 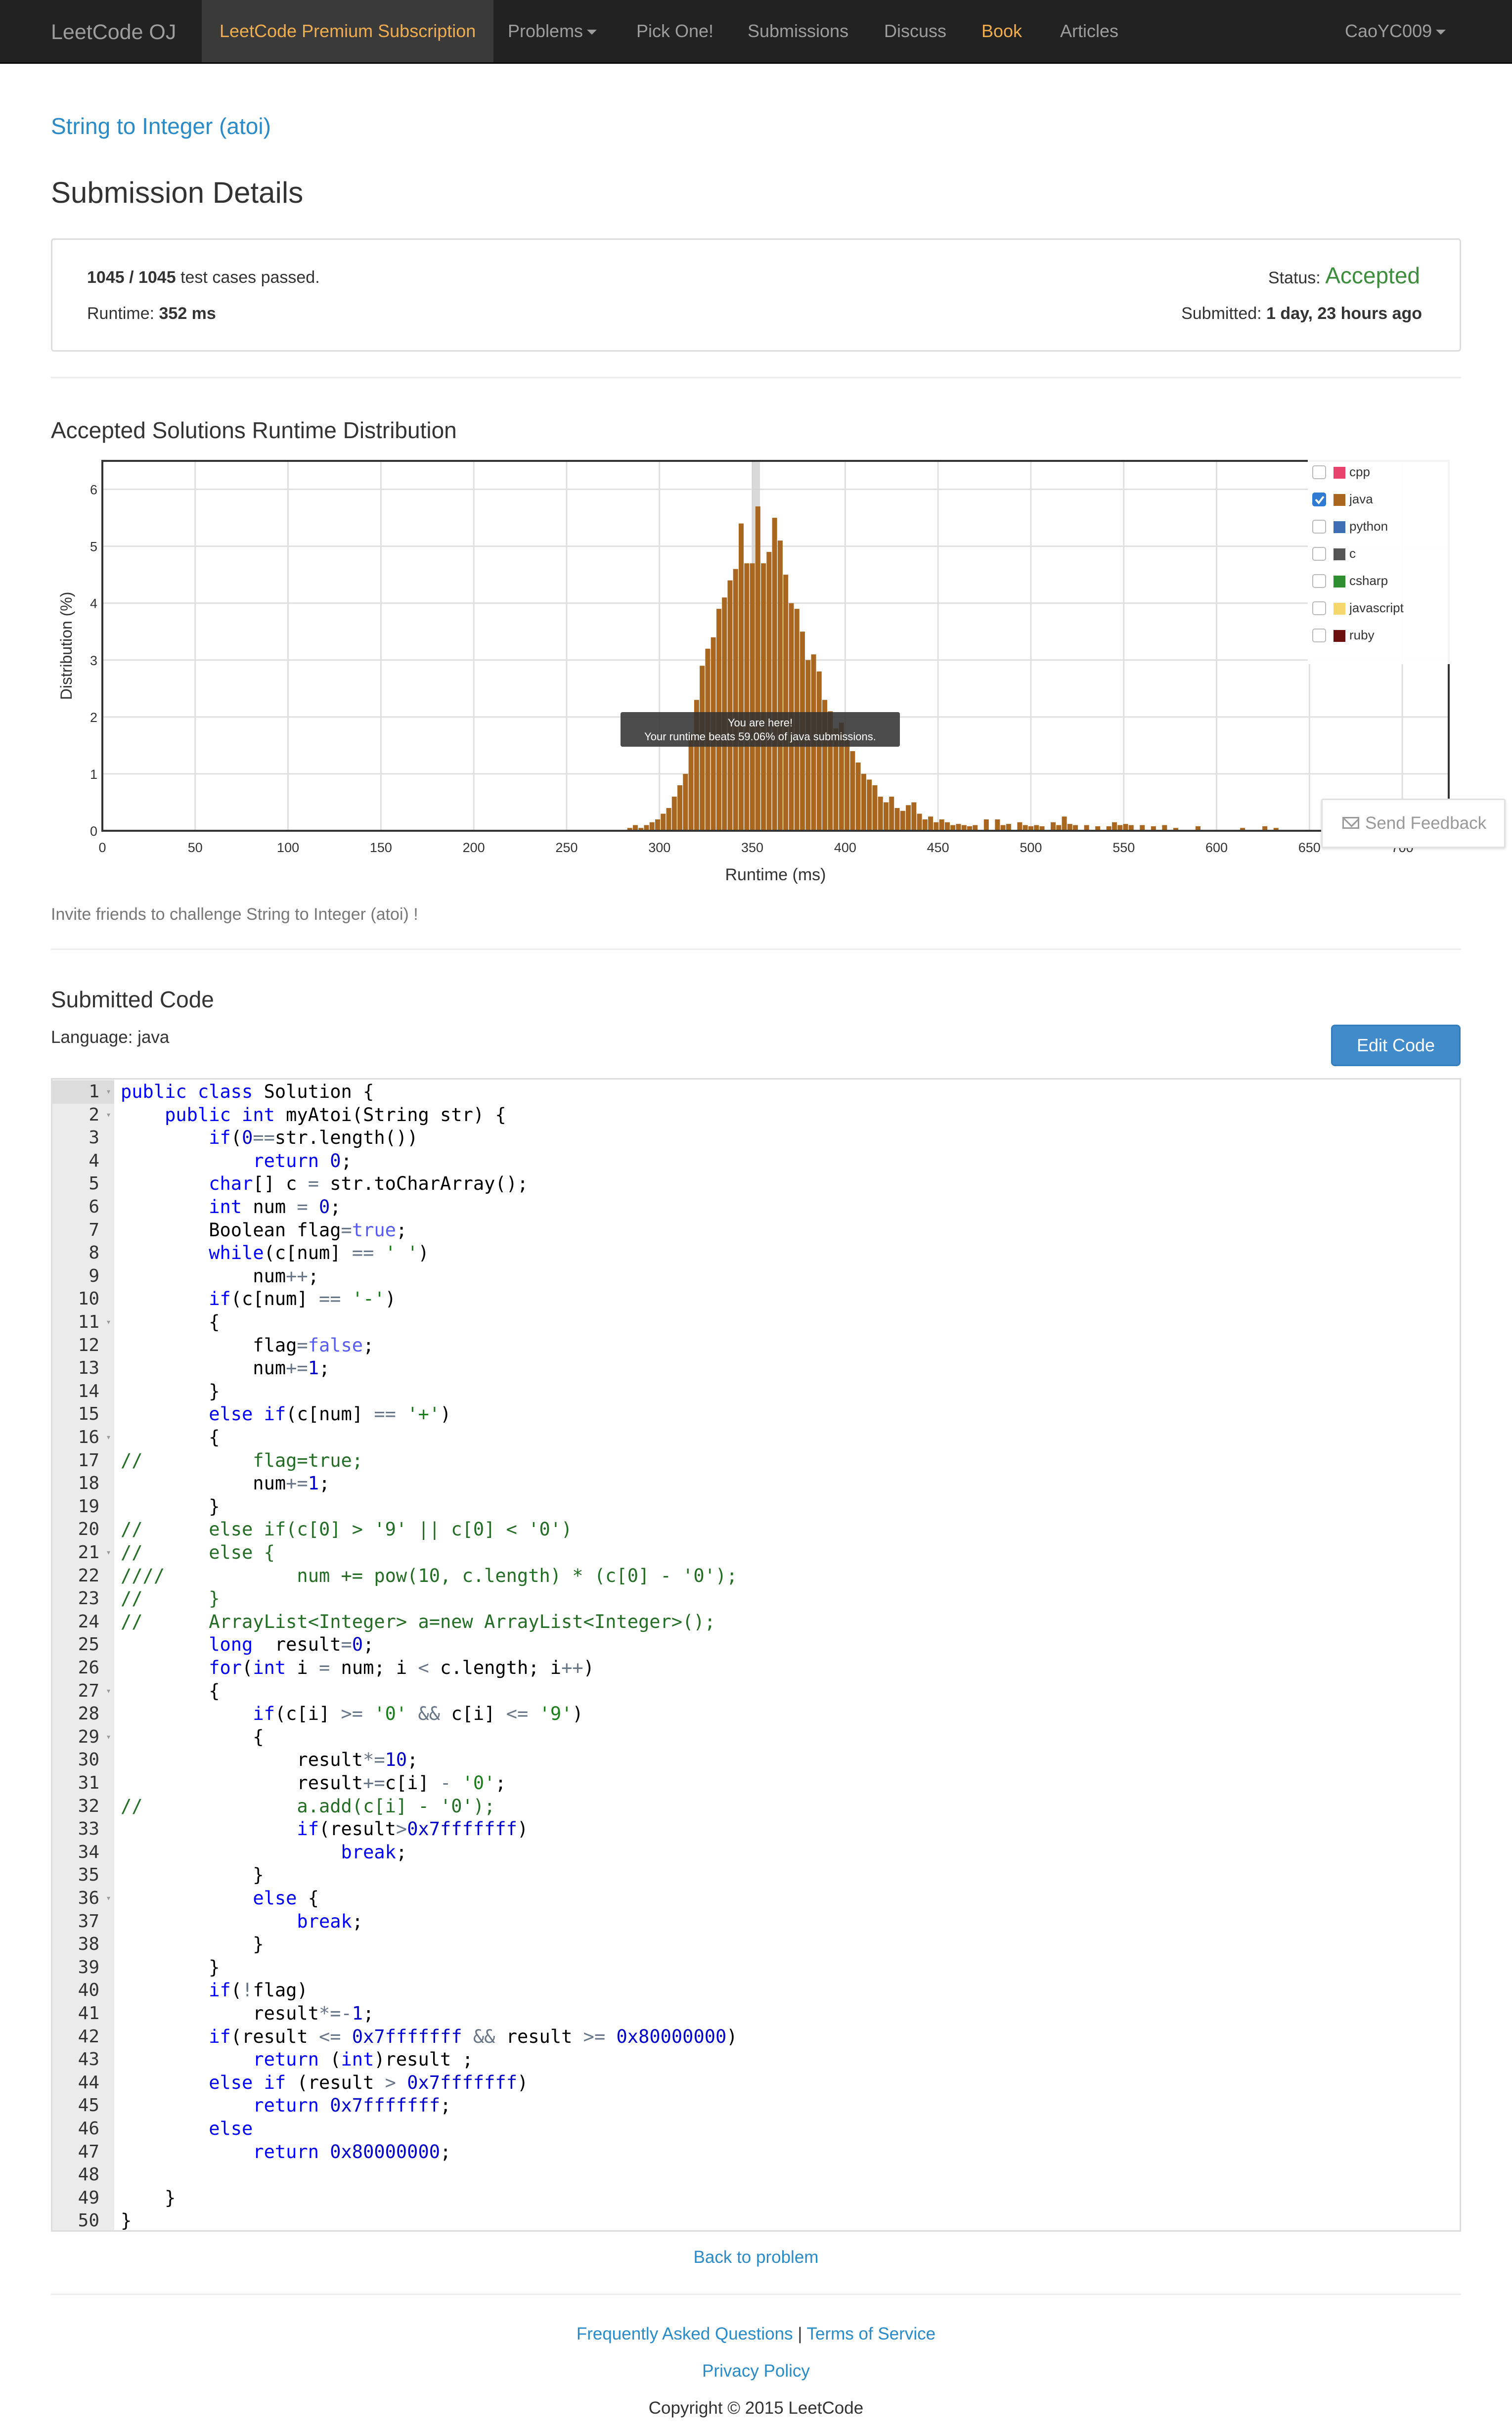 I want to click on line-number: 5, so click(x=94, y=1184).